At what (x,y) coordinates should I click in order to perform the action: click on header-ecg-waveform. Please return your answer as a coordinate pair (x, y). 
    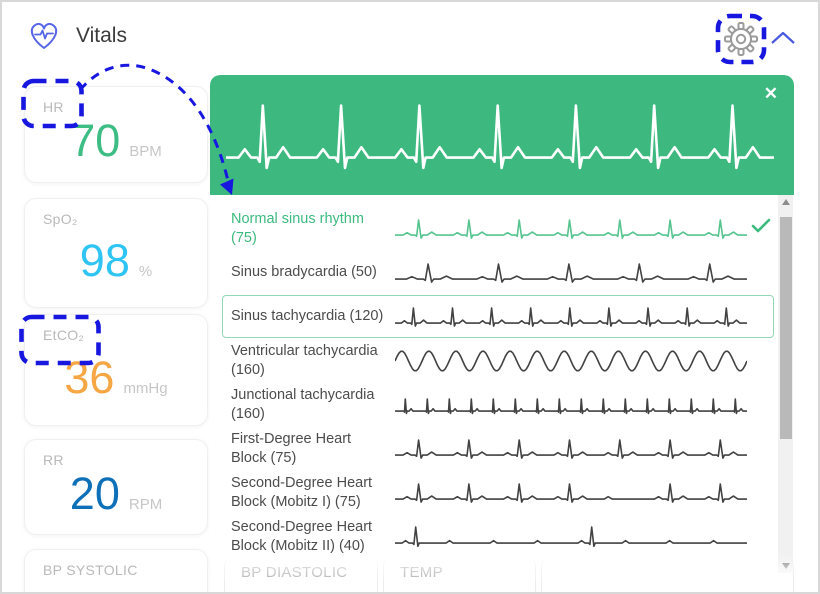
    Looking at the image, I should click on (500, 137).